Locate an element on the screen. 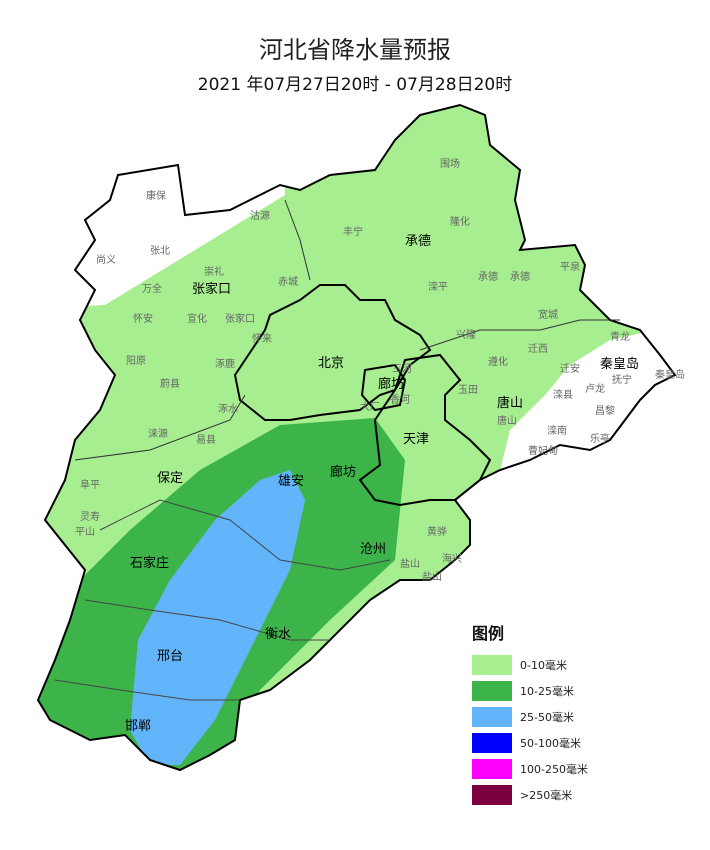  legend-label: 100-250毫米 is located at coordinates (554, 769).